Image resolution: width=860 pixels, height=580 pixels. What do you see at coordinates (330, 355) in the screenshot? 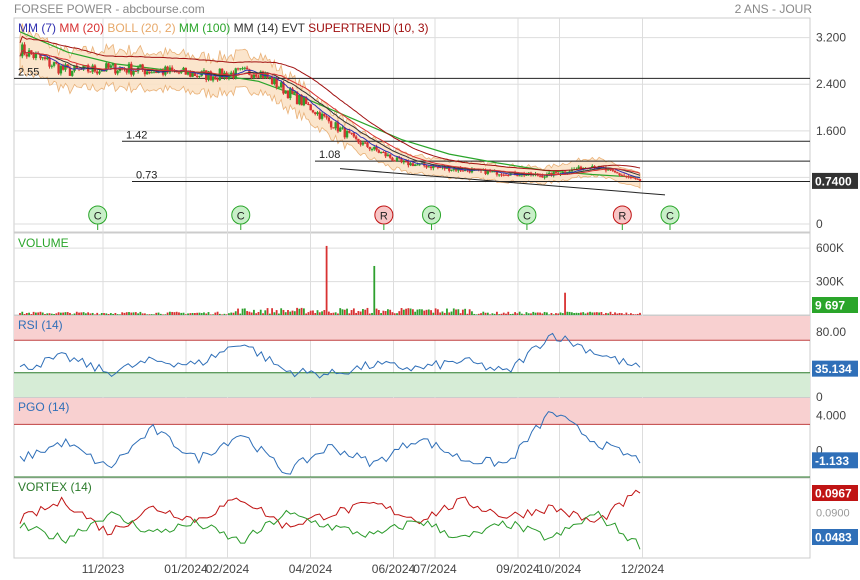
I see `rsi-line` at bounding box center [330, 355].